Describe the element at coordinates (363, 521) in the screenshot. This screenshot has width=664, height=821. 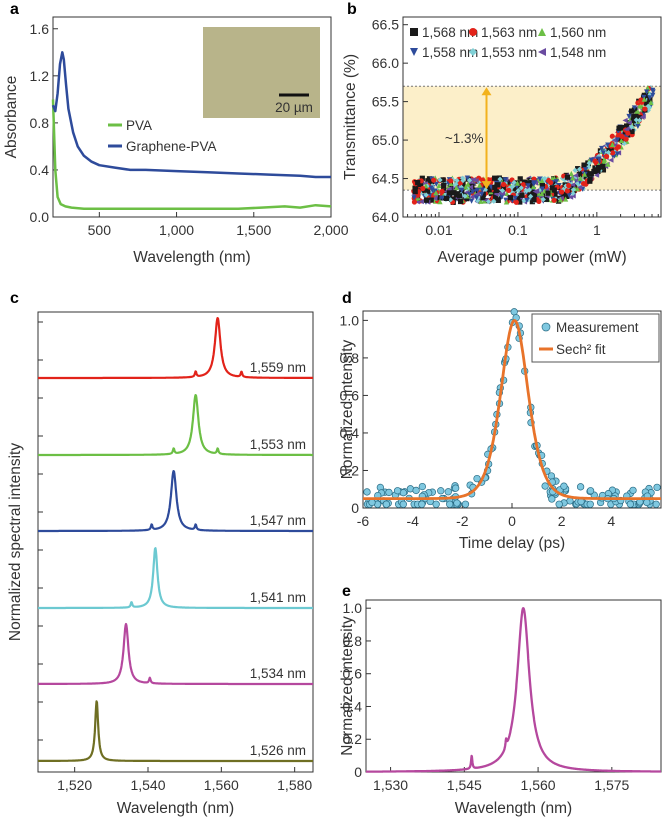
I see `x-tick-label: -6` at that location.